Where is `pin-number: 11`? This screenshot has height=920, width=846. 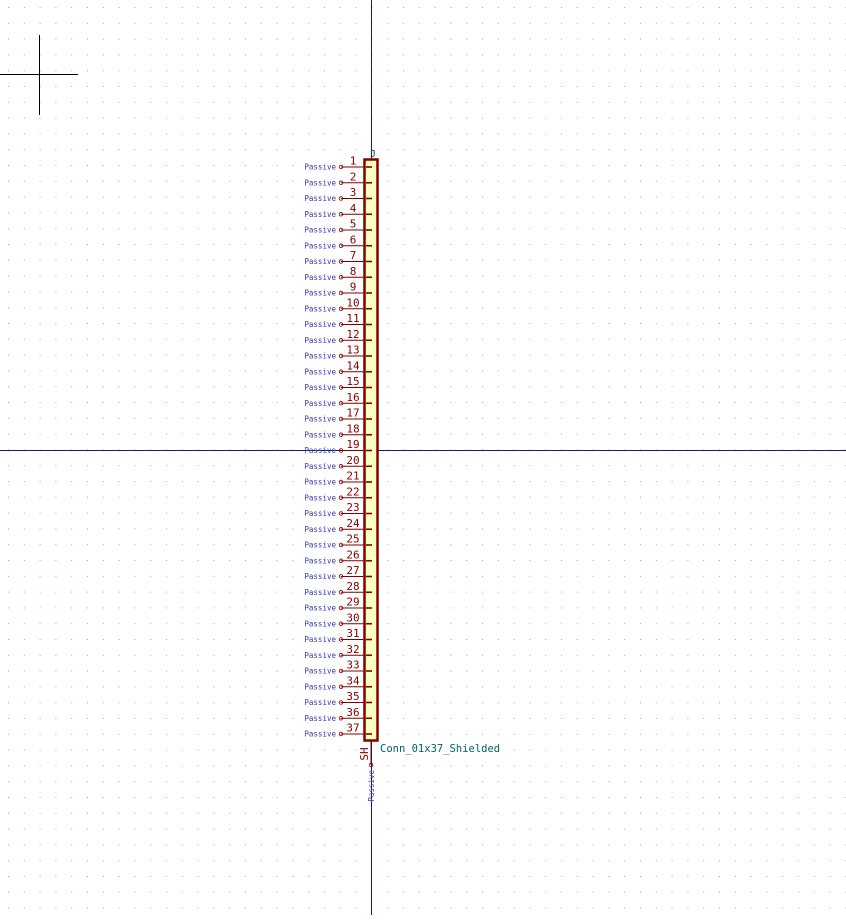 pin-number: 11 is located at coordinates (352, 318).